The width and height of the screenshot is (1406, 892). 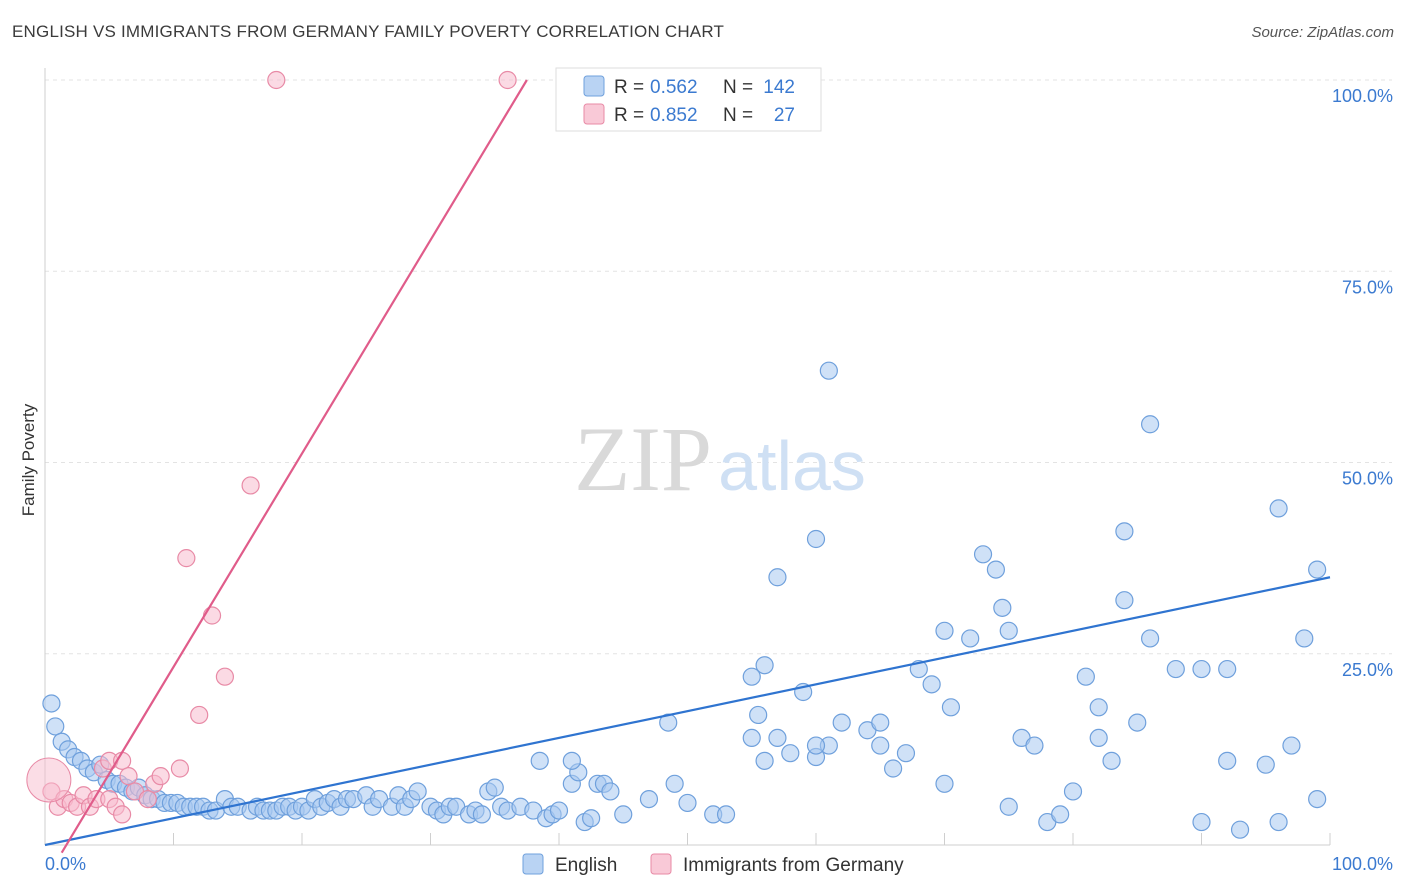 I want to click on chart-source: Source: ZipAtlas.com, so click(x=1322, y=32).